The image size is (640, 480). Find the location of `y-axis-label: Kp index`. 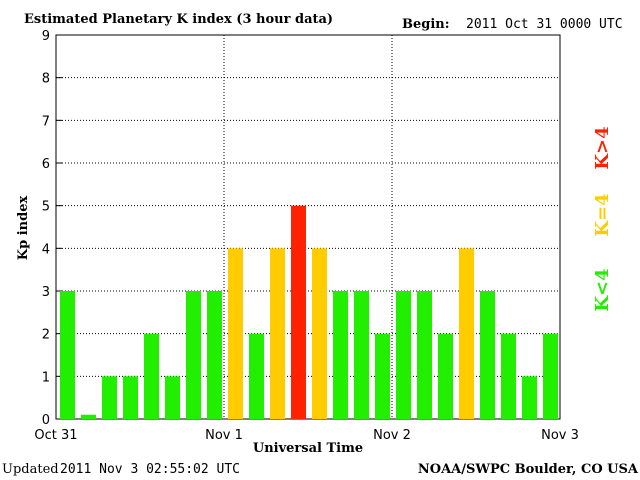

y-axis-label: Kp index is located at coordinates (23, 228).